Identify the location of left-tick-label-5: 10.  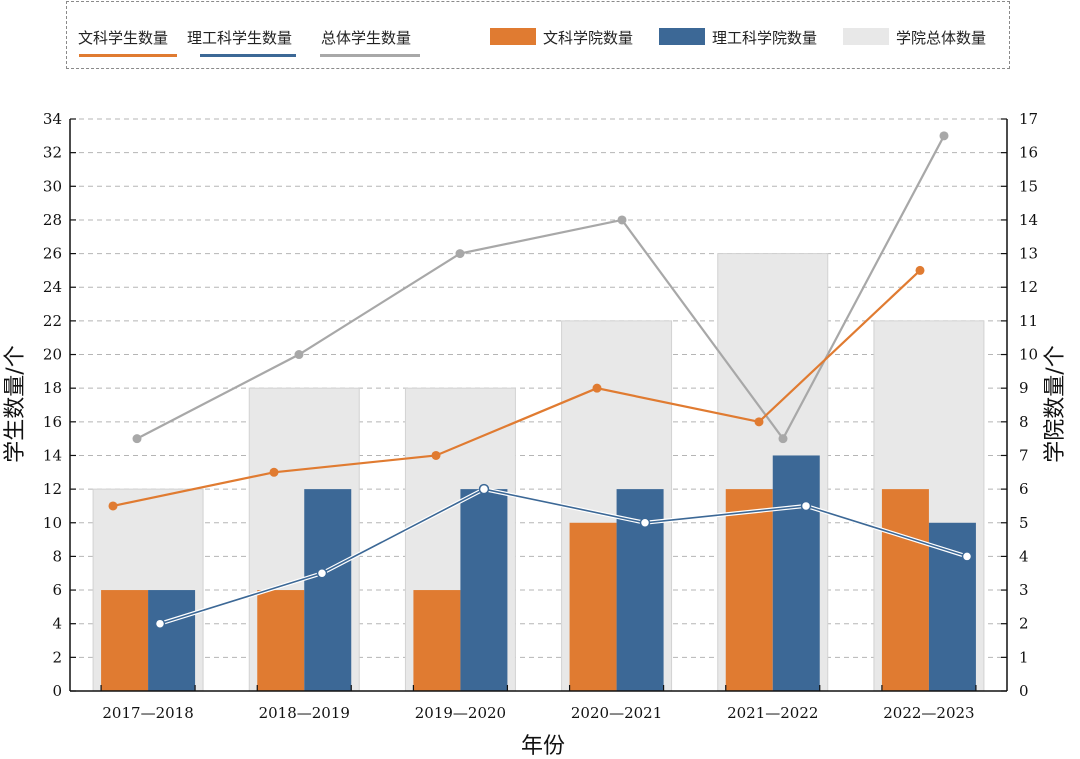
(52, 523).